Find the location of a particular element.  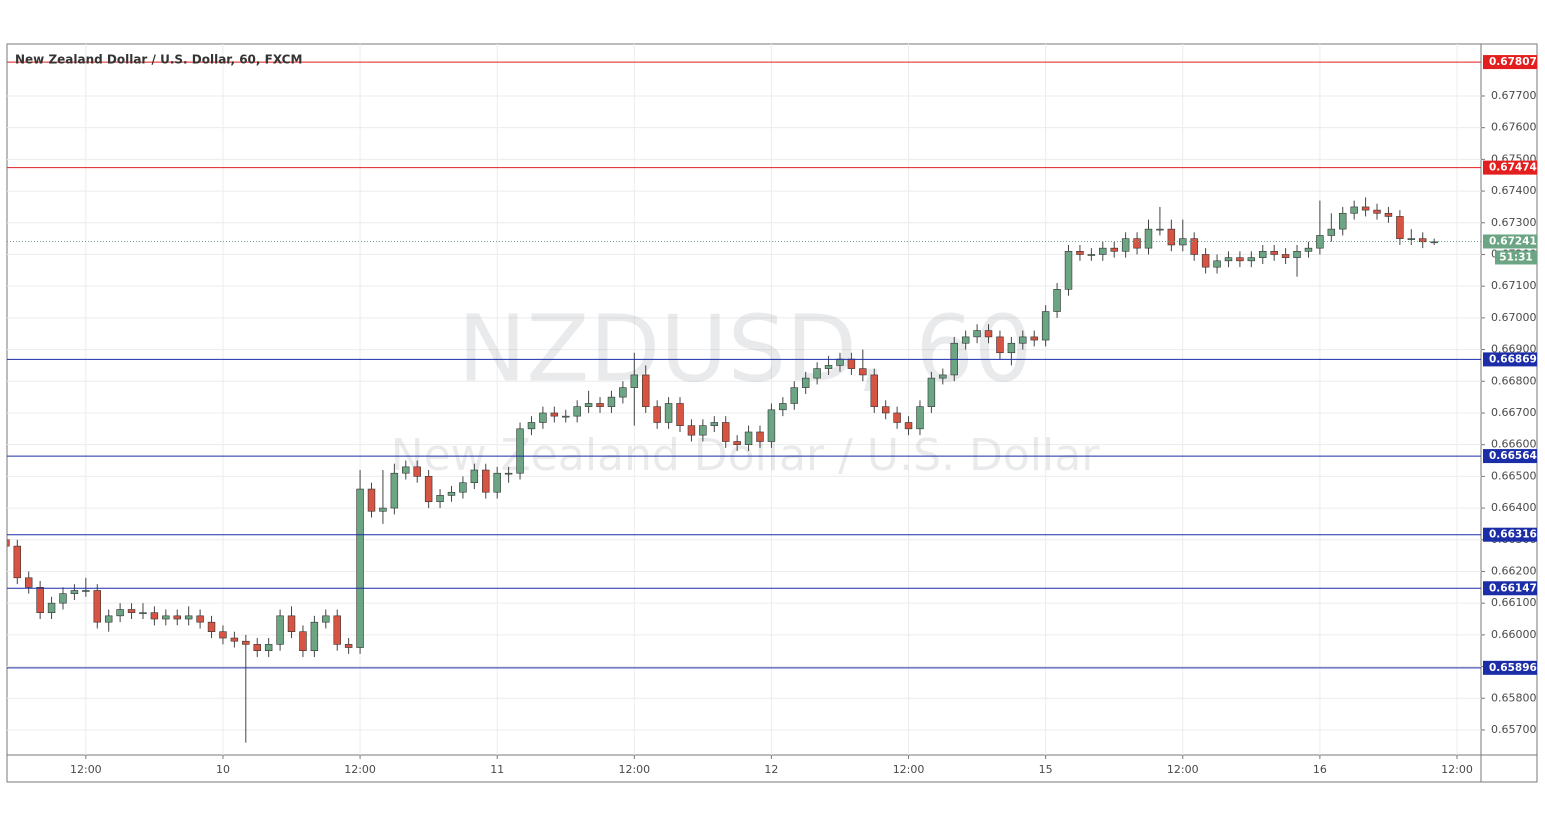

level-label: 0.67807 is located at coordinates (1513, 62).